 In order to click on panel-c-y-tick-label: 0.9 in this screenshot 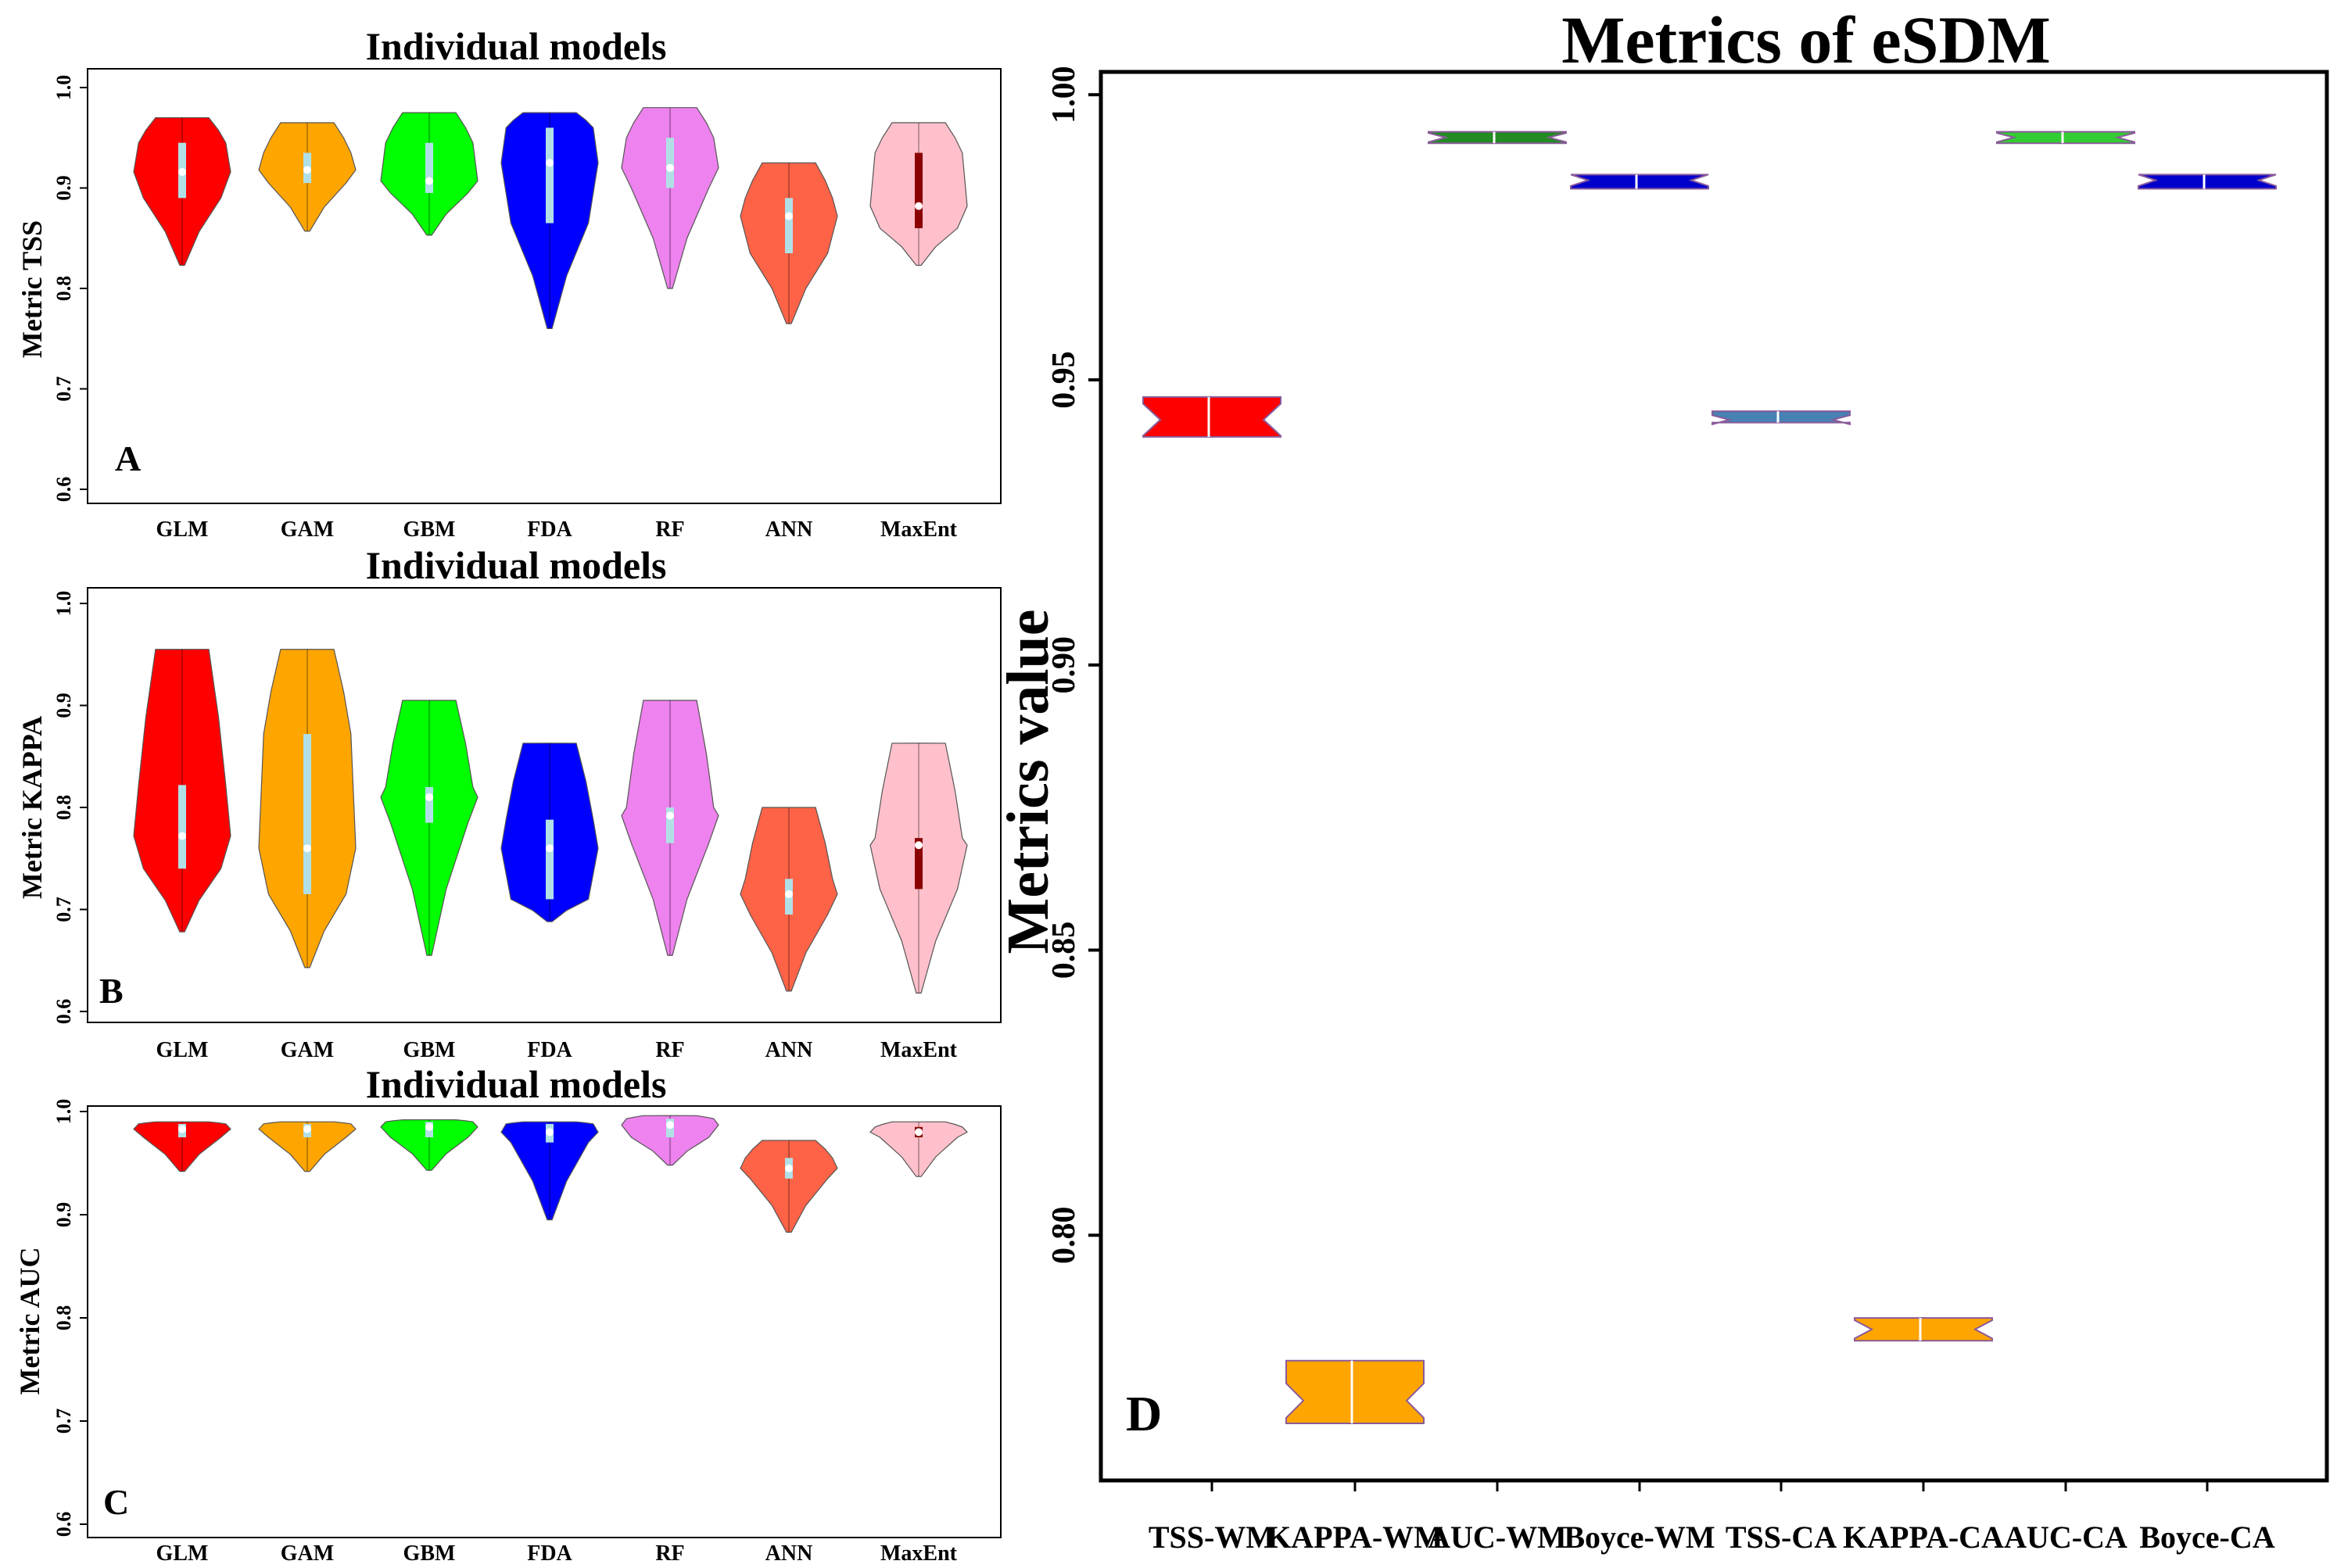, I will do `click(63, 1215)`.